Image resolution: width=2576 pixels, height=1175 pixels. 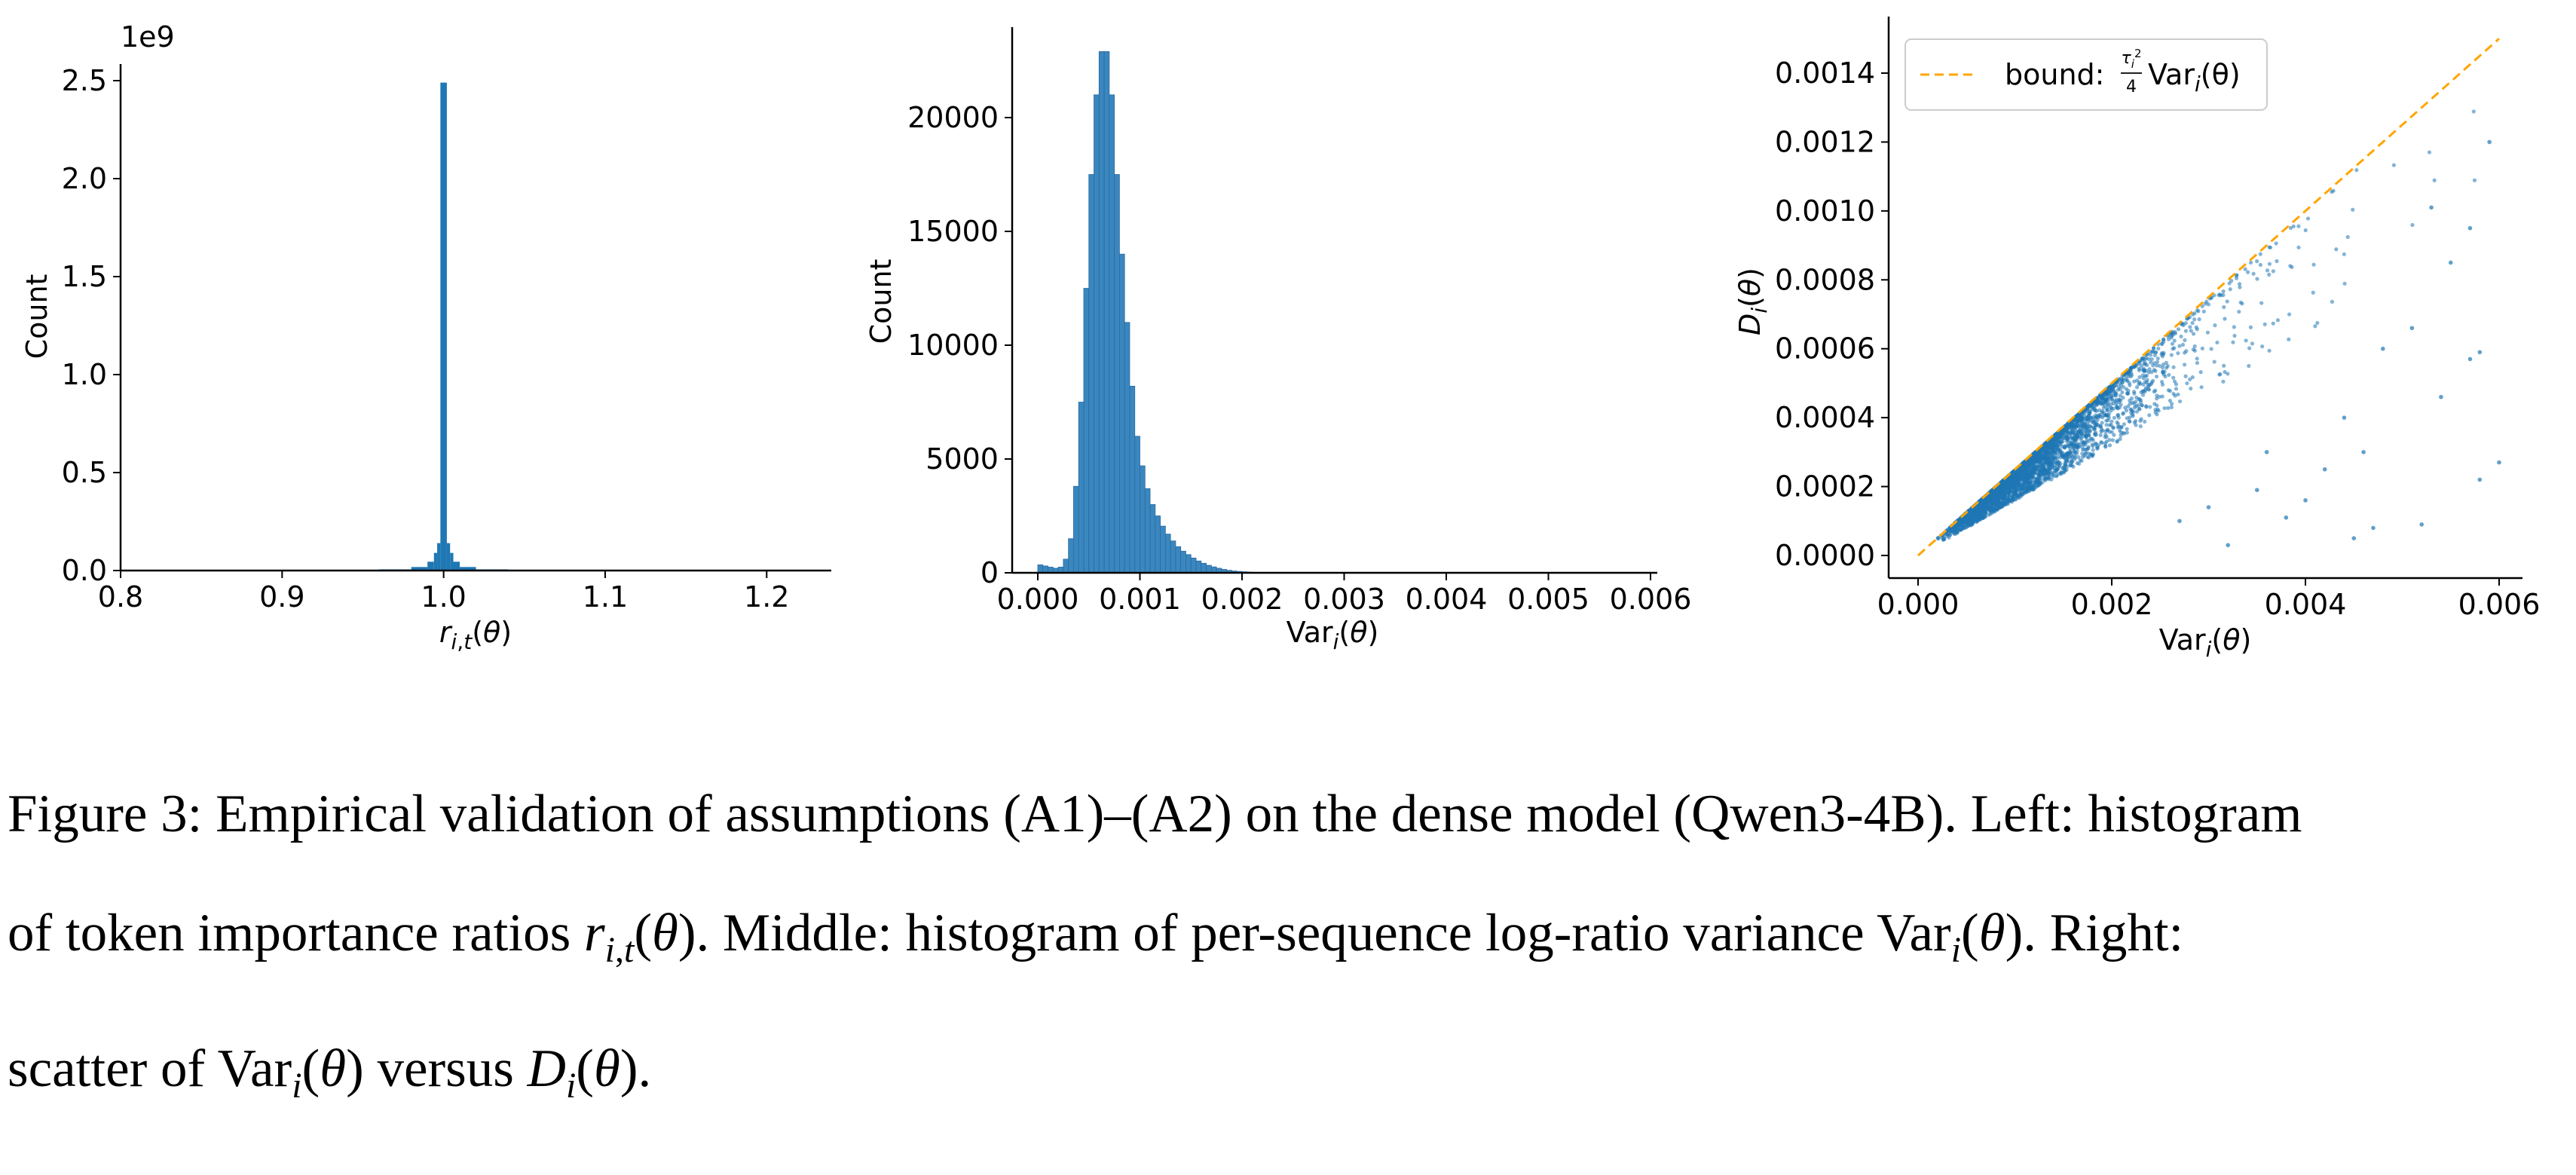 I want to click on middle-x-tick-label: 0.004, so click(x=1447, y=599).